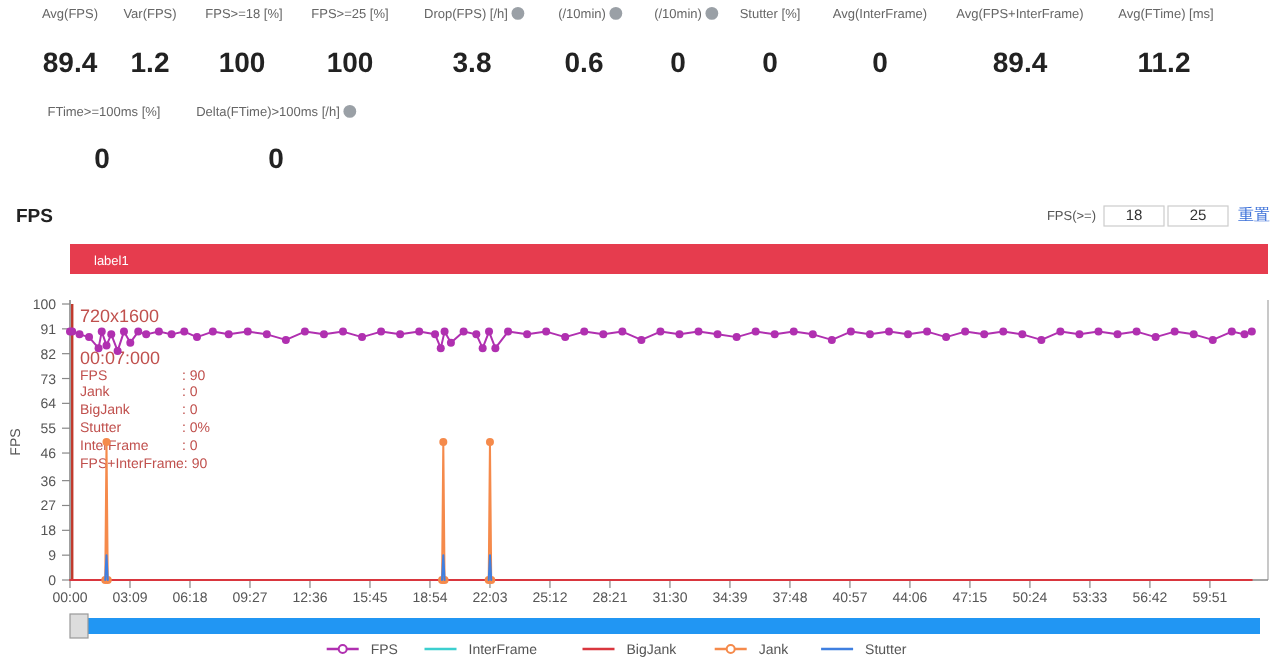 The image size is (1280, 664). I want to click on data-label: 0.6, so click(584, 62).